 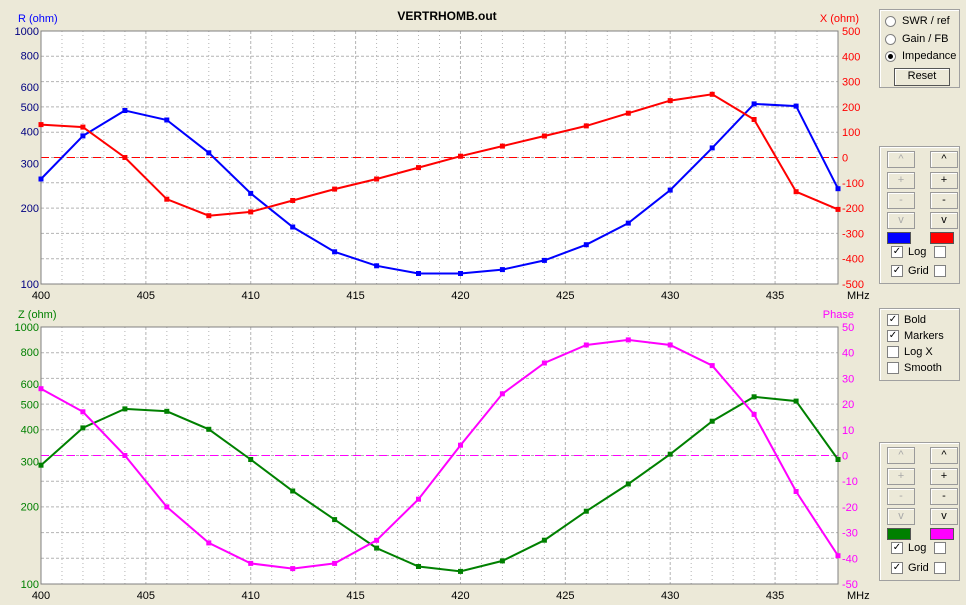 I want to click on bottom-right-zoom-out-button: -, so click(x=944, y=496).